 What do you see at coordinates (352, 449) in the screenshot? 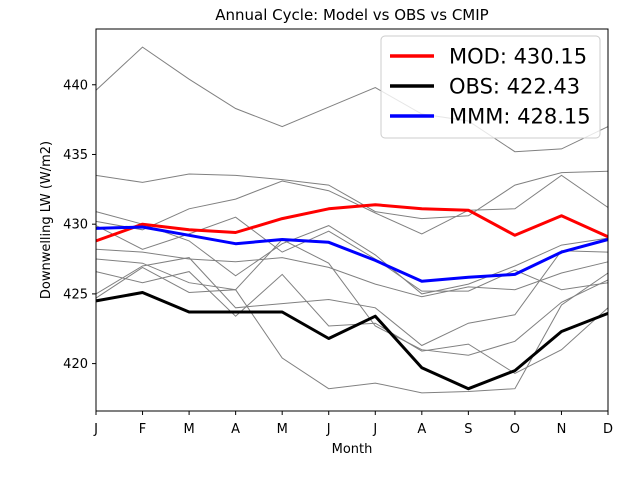
I see `x-axis-title: Month` at bounding box center [352, 449].